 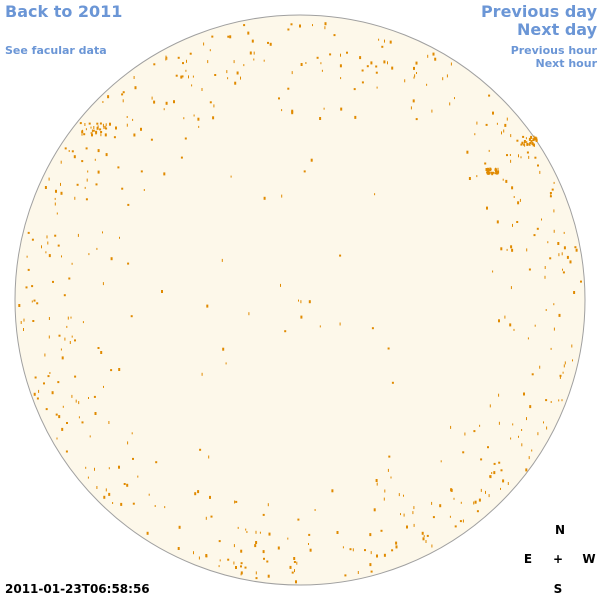 I want to click on previous-hour-link: Previous hour, so click(x=553, y=50).